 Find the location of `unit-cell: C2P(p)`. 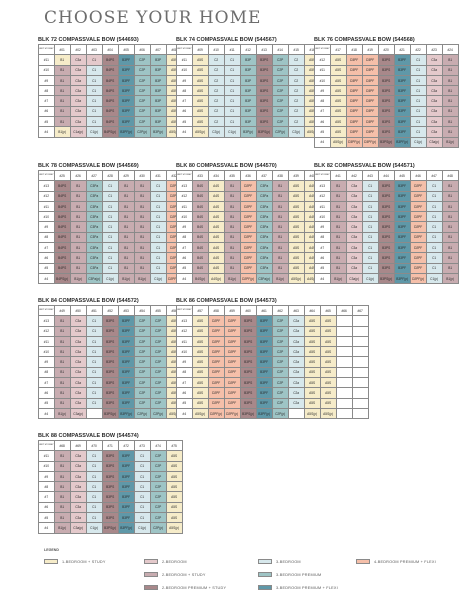

unit-cell: C2P(p) is located at coordinates (280, 413).